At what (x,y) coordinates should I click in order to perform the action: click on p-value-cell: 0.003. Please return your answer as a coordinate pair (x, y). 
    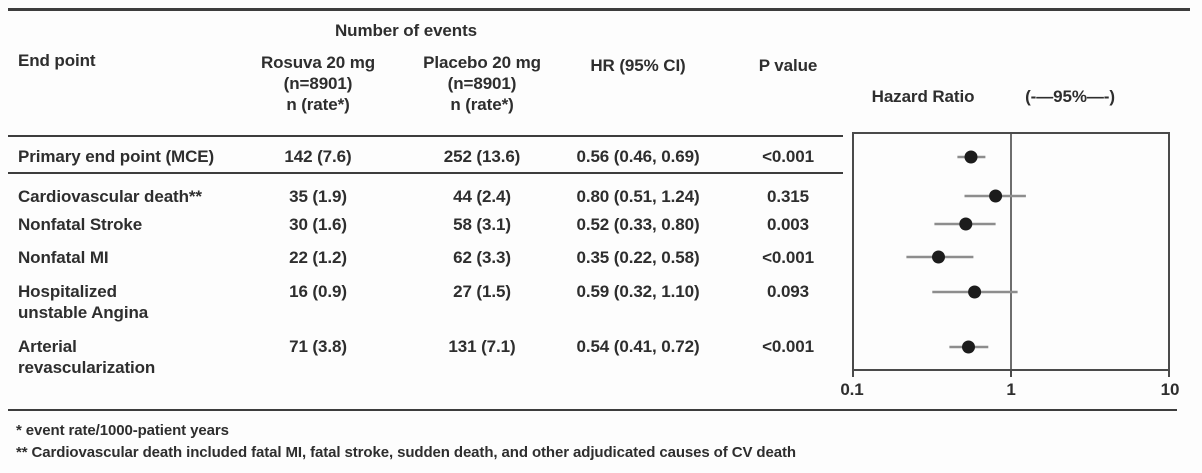
    Looking at the image, I should click on (788, 224).